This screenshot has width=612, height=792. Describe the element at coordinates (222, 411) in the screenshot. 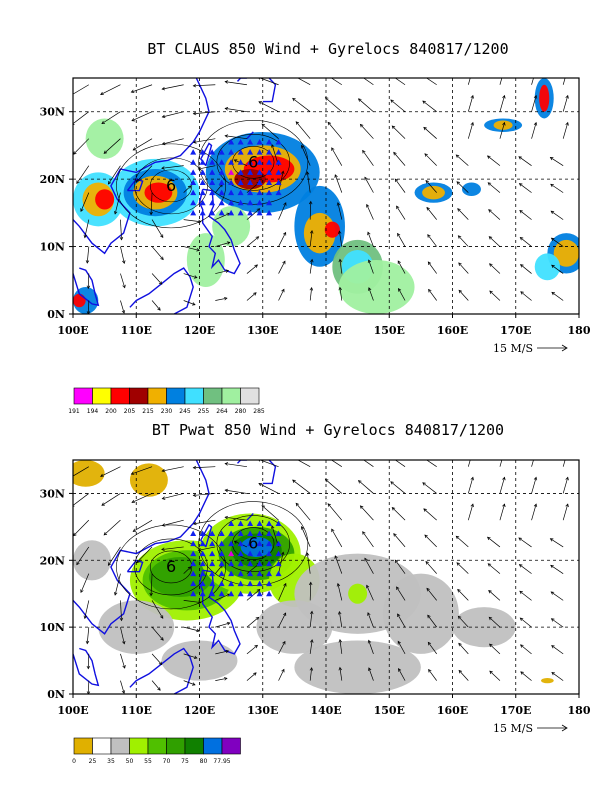

I see `colorbar-label: 264` at that location.